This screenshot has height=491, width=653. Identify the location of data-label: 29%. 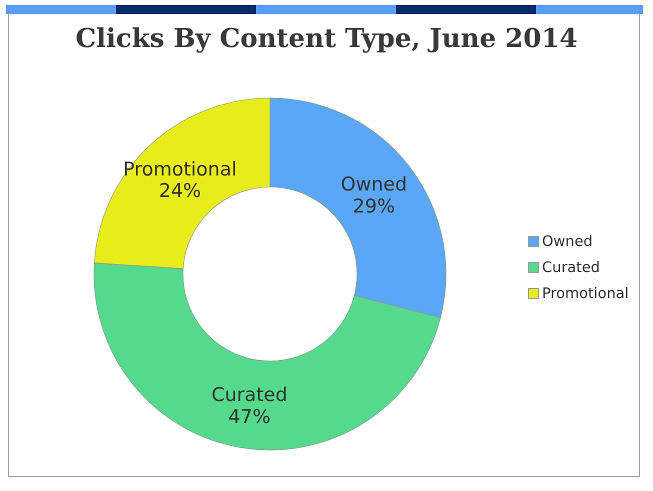
(374, 206).